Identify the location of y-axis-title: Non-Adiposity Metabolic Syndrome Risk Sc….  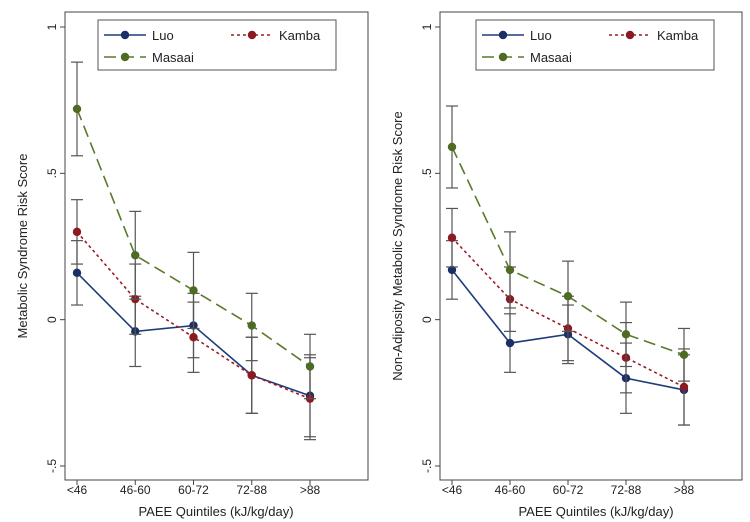
(397, 246).